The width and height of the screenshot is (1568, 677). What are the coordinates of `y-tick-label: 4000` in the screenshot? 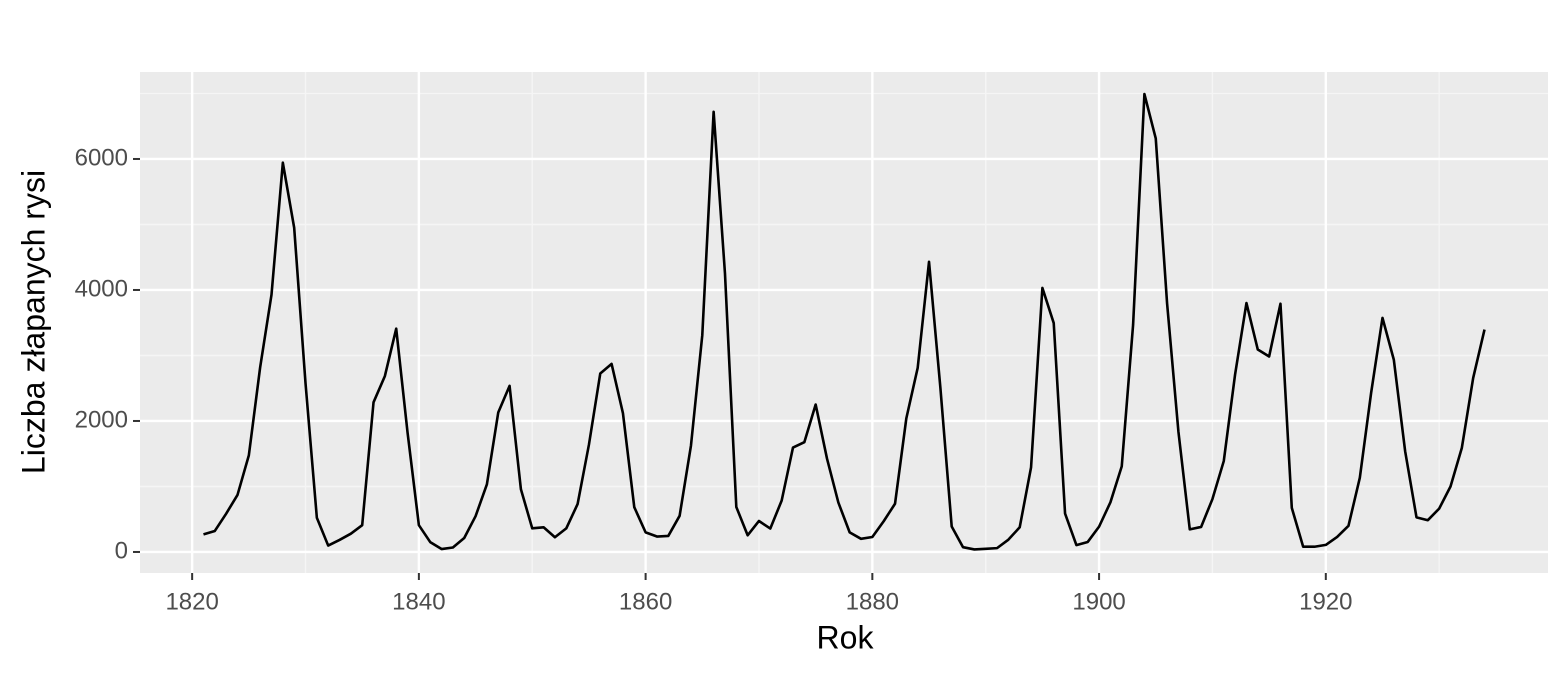 It's located at (101, 288).